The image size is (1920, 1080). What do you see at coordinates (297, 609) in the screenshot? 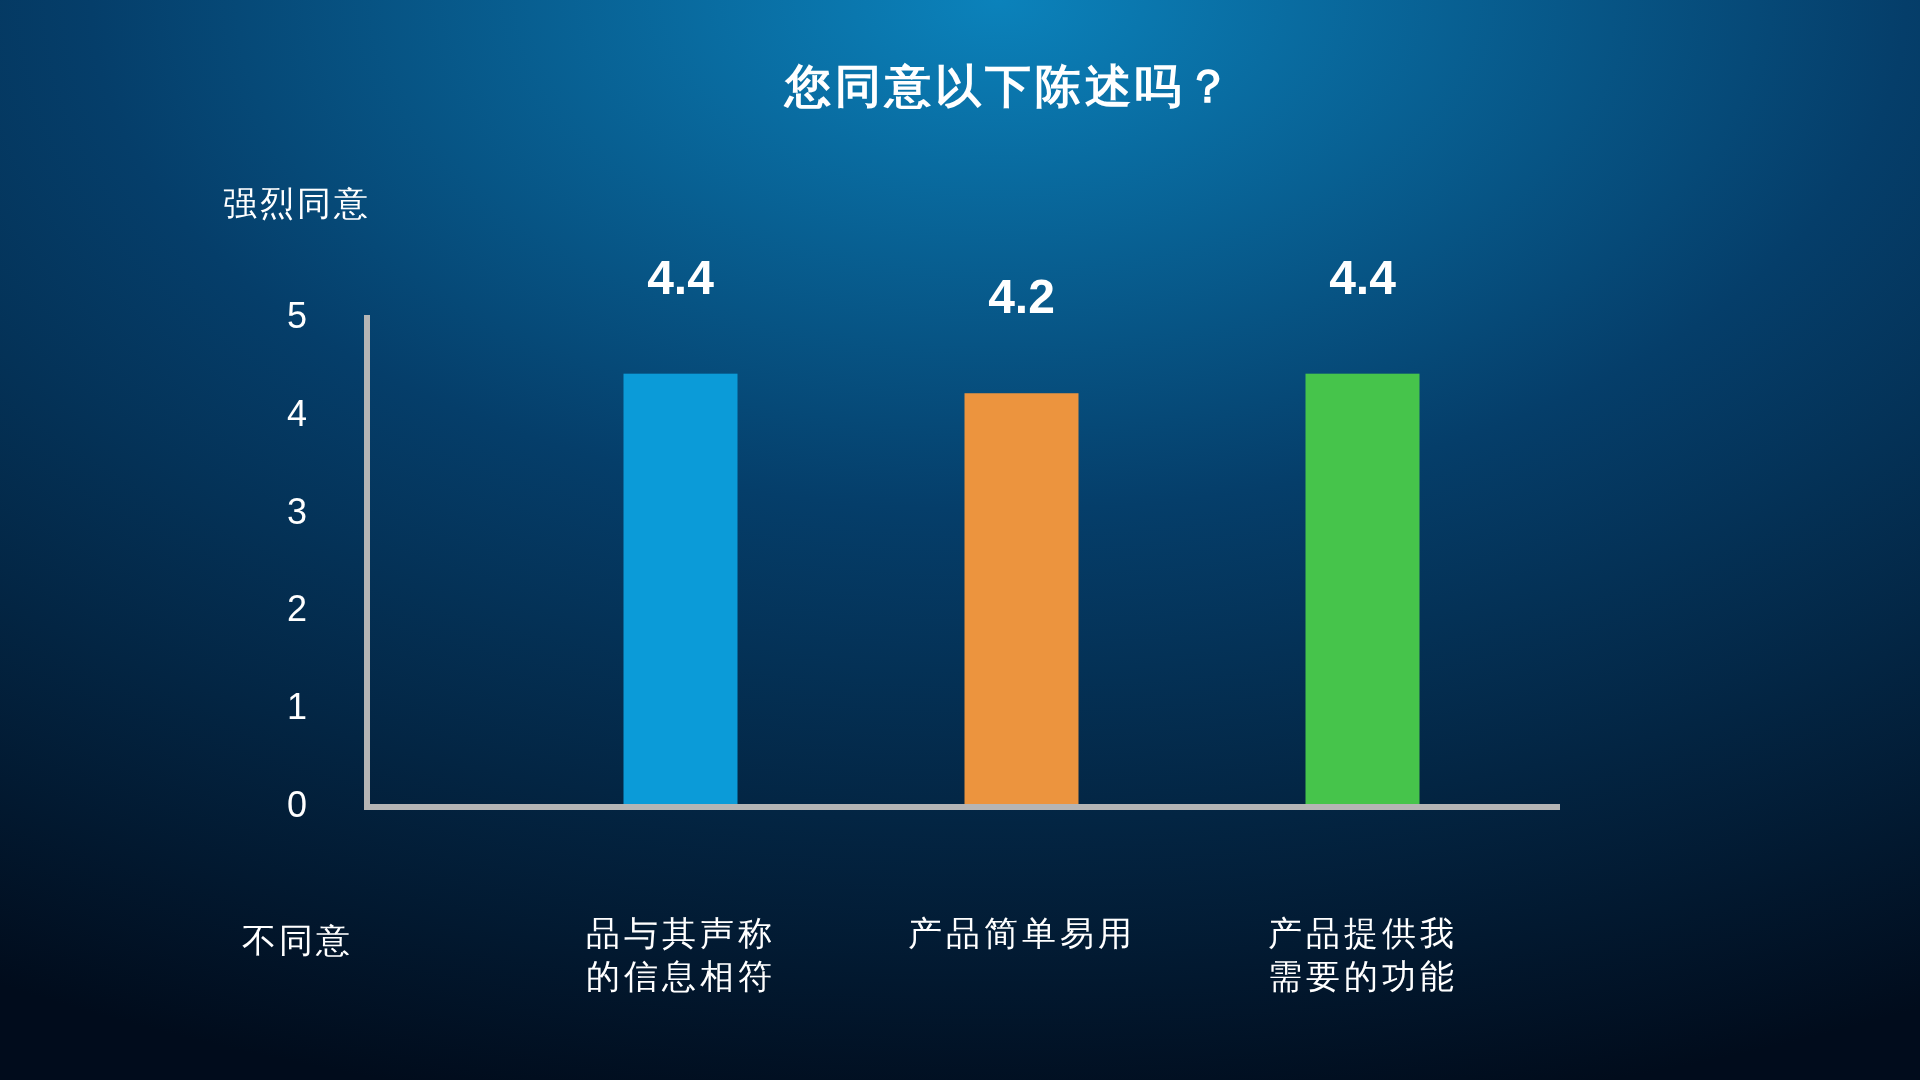
I see `y-tick-label: 2` at bounding box center [297, 609].